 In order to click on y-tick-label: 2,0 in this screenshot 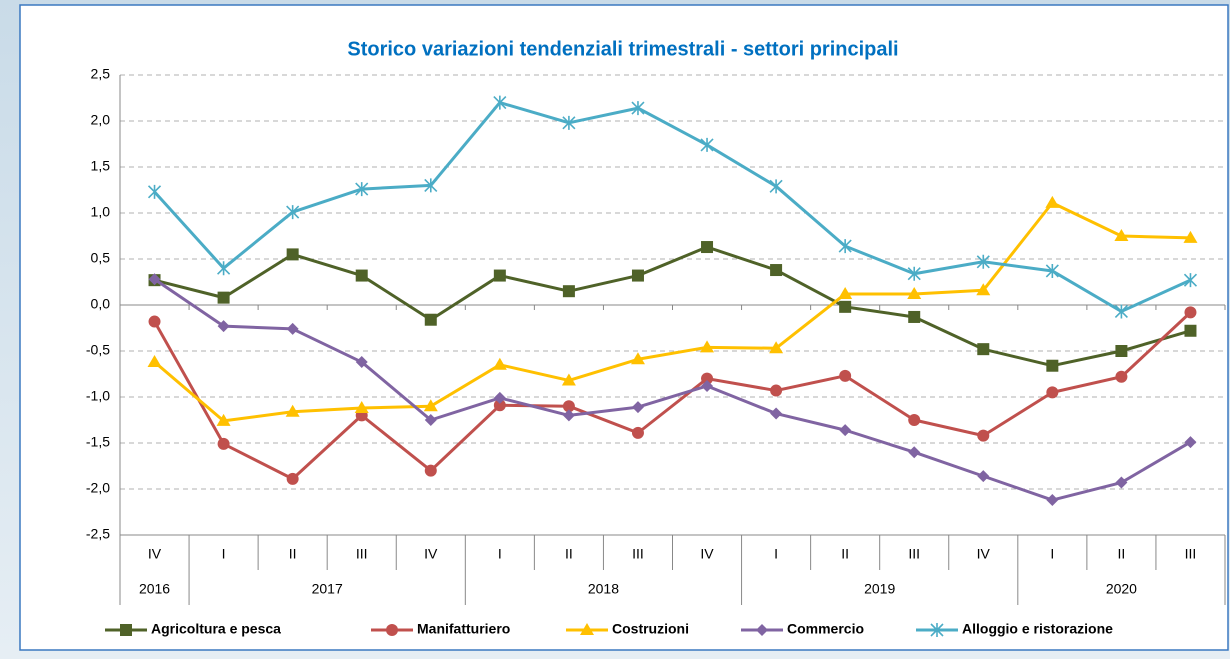, I will do `click(101, 120)`.